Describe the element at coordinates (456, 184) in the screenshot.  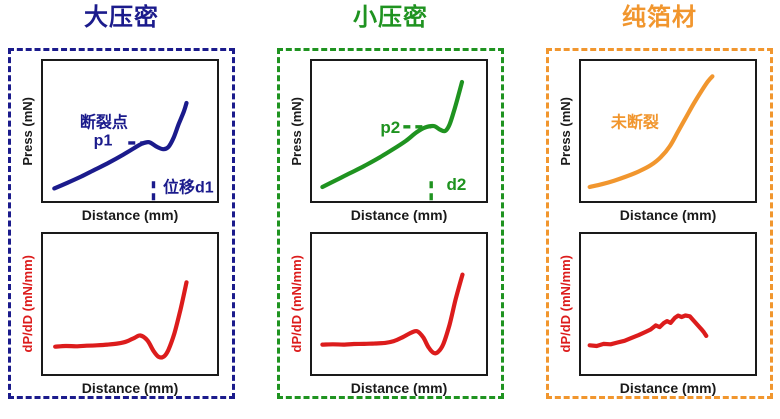
I see `annotation-d2-label: d2` at that location.